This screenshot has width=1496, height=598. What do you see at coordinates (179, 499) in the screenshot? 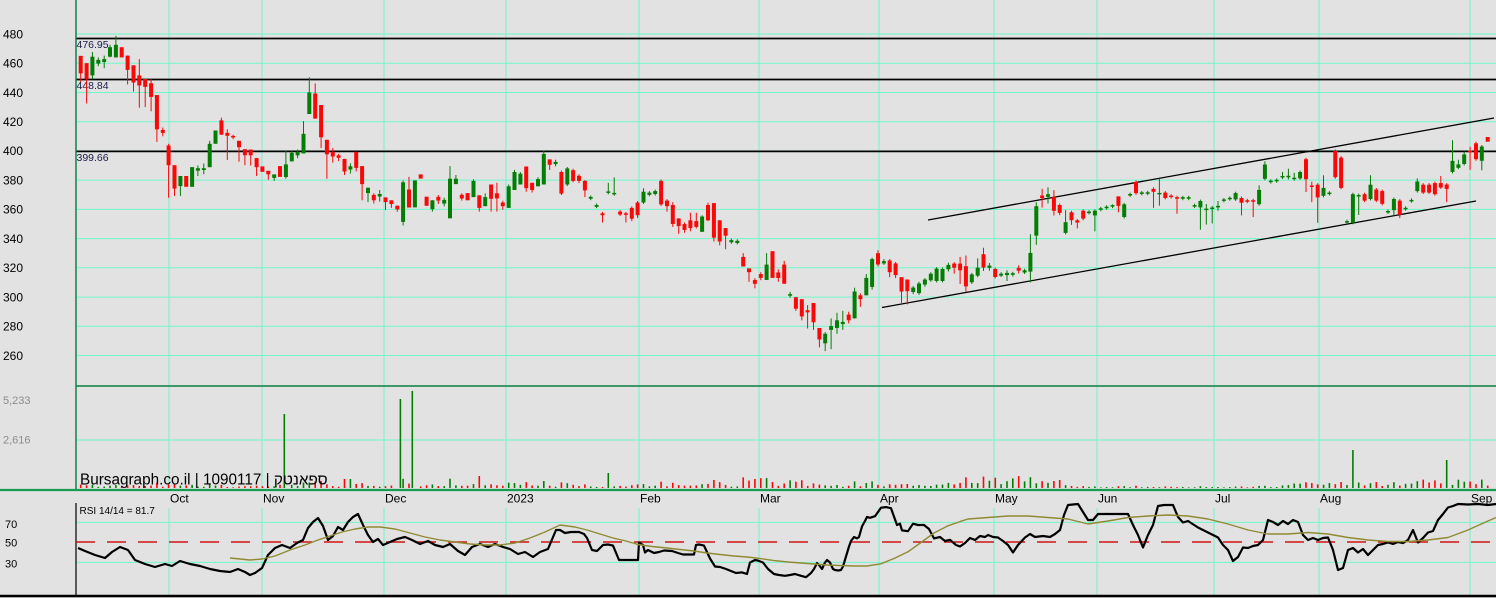
I see `svg-text: Oct` at bounding box center [179, 499].